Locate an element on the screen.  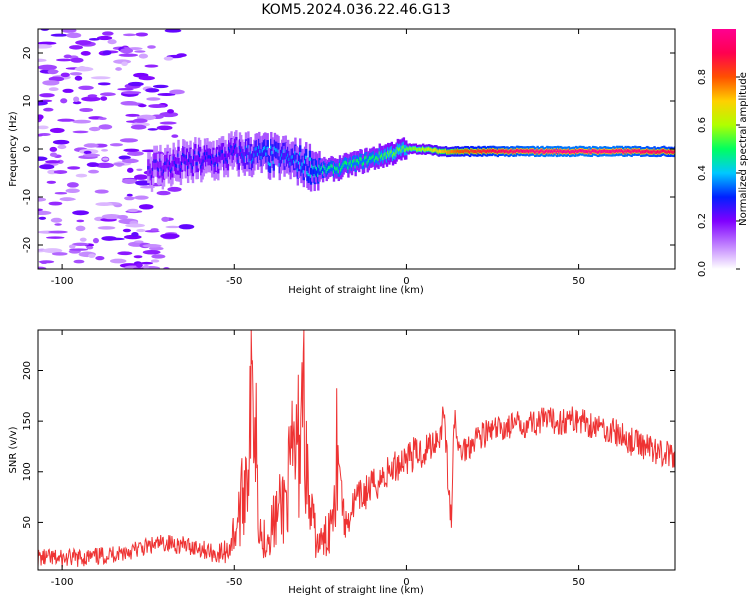
x-tick-label: 50 is located at coordinates (578, 281).